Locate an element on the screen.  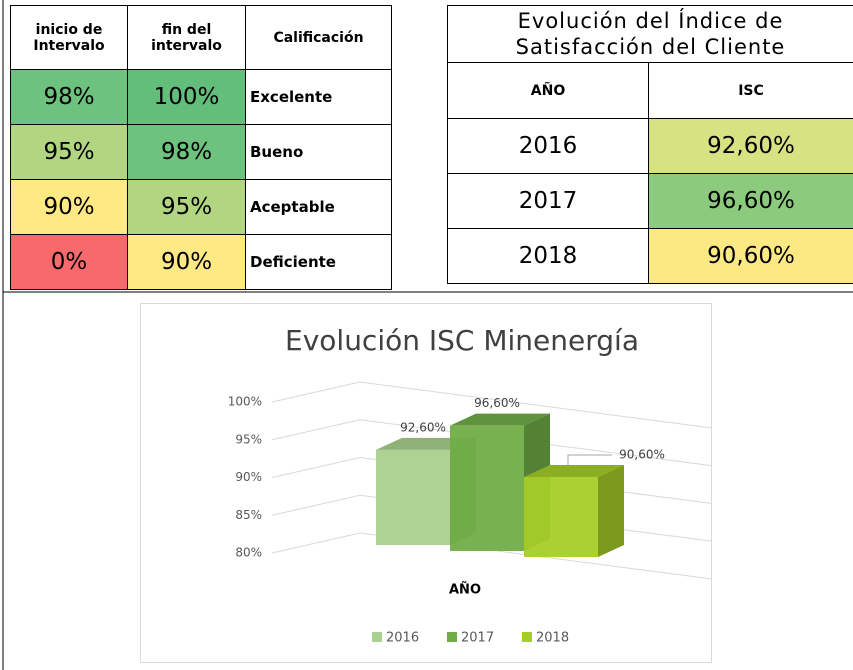
bar-side is located at coordinates (611, 510).